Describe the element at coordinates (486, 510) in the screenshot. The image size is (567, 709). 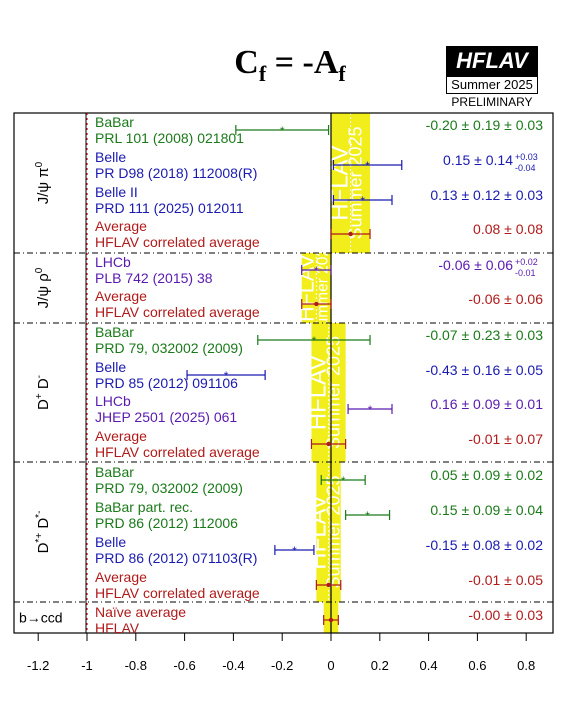
I see `entry-result: 0.15 ± 0.09 ± 0.04` at that location.